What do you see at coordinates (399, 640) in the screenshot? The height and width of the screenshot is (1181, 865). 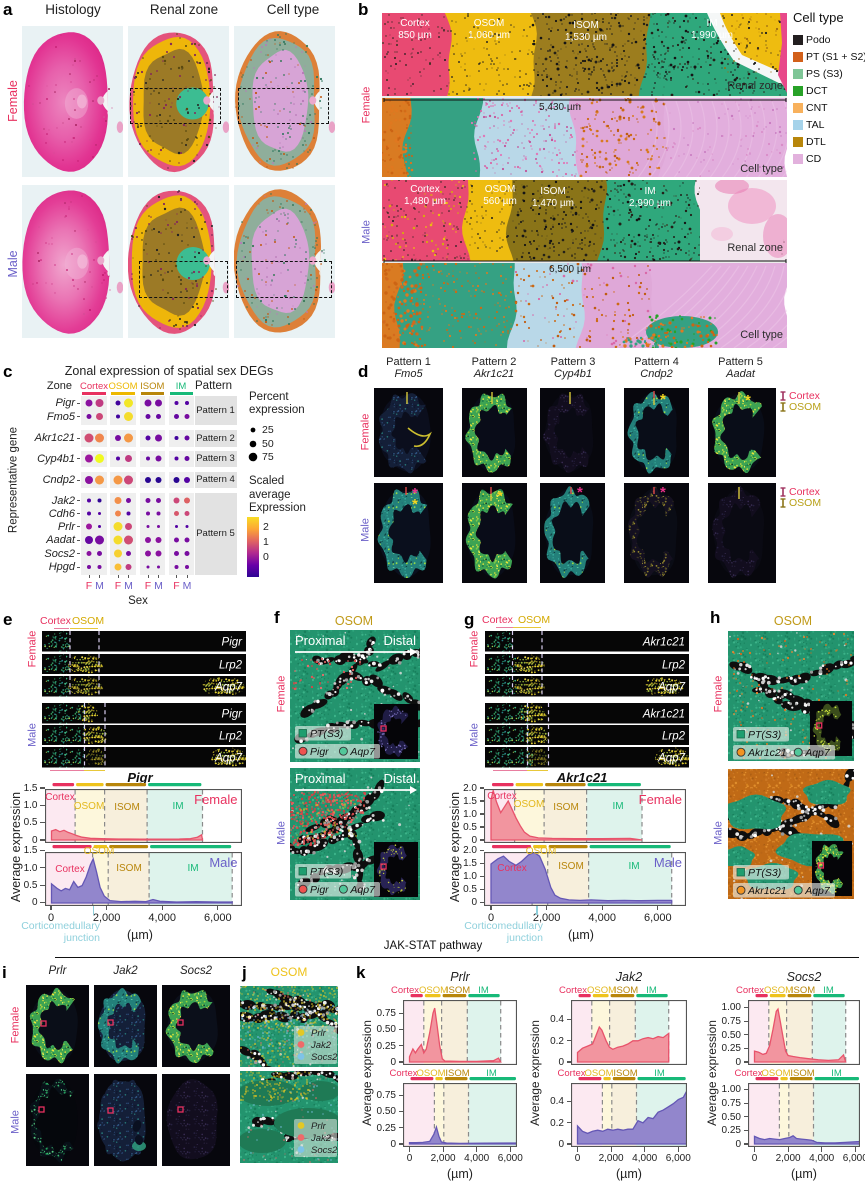 I see `svg-text: Distal` at bounding box center [399, 640].